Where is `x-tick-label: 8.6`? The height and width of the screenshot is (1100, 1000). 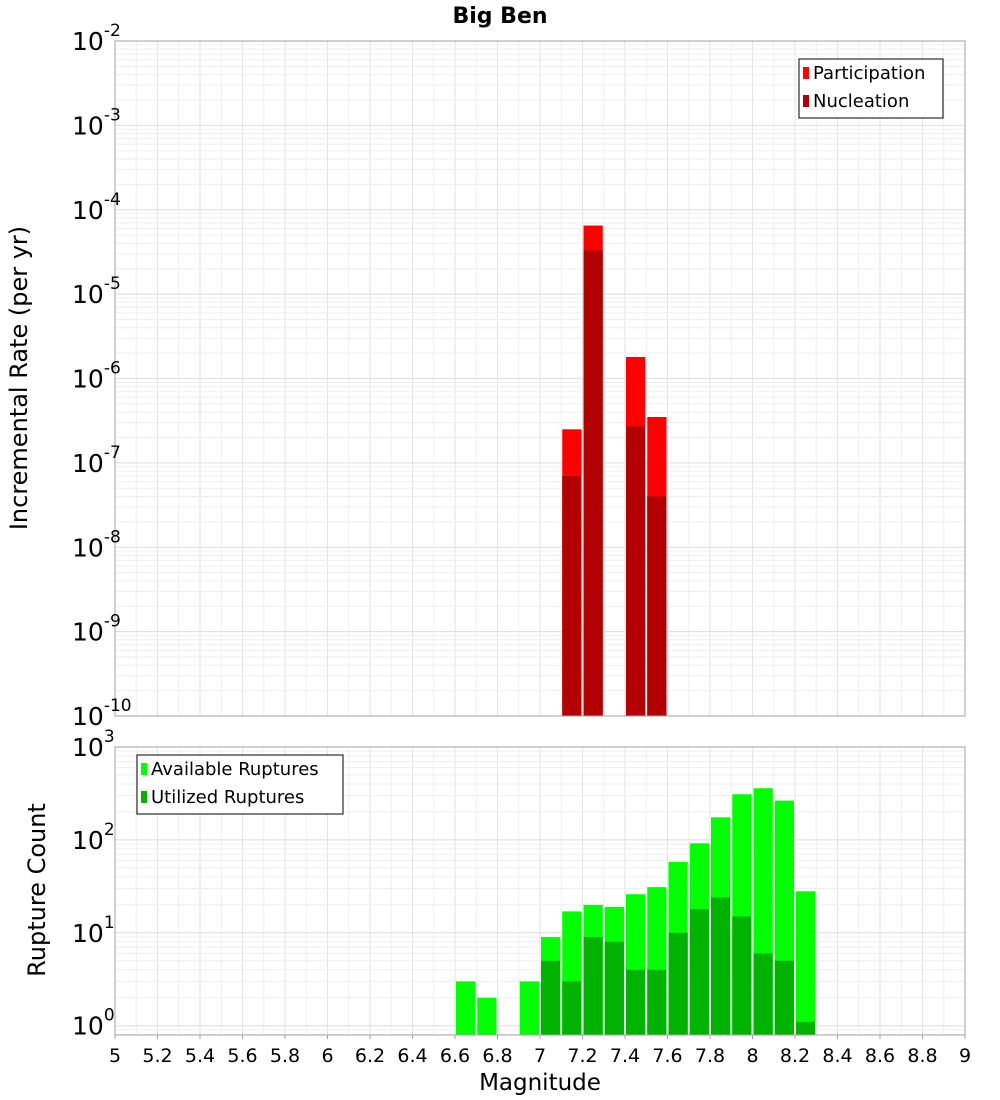
x-tick-label: 8.6 is located at coordinates (880, 1056).